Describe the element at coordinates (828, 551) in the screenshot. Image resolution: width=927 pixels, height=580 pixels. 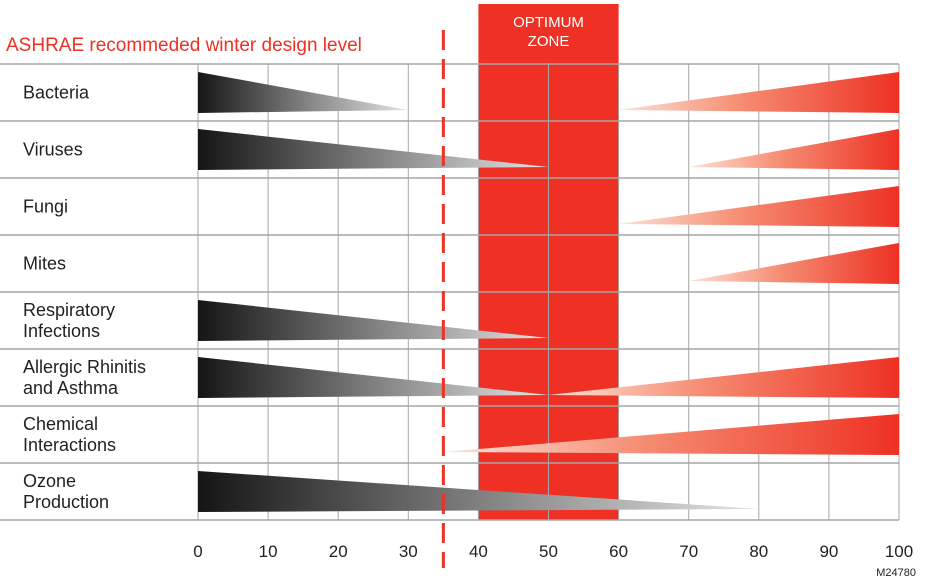
I see `x-tick-label: 90` at that location.